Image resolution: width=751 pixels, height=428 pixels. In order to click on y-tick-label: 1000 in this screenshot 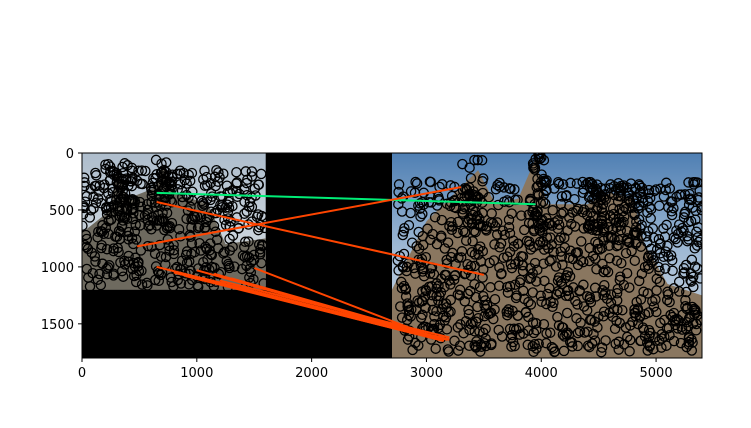, I will do `click(57, 268)`.